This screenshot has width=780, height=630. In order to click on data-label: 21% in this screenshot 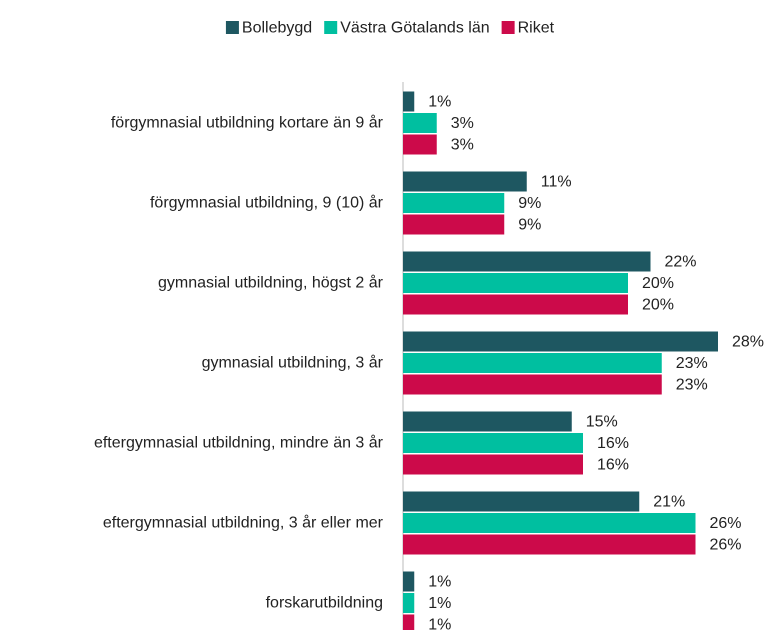, I will do `click(669, 502)`.